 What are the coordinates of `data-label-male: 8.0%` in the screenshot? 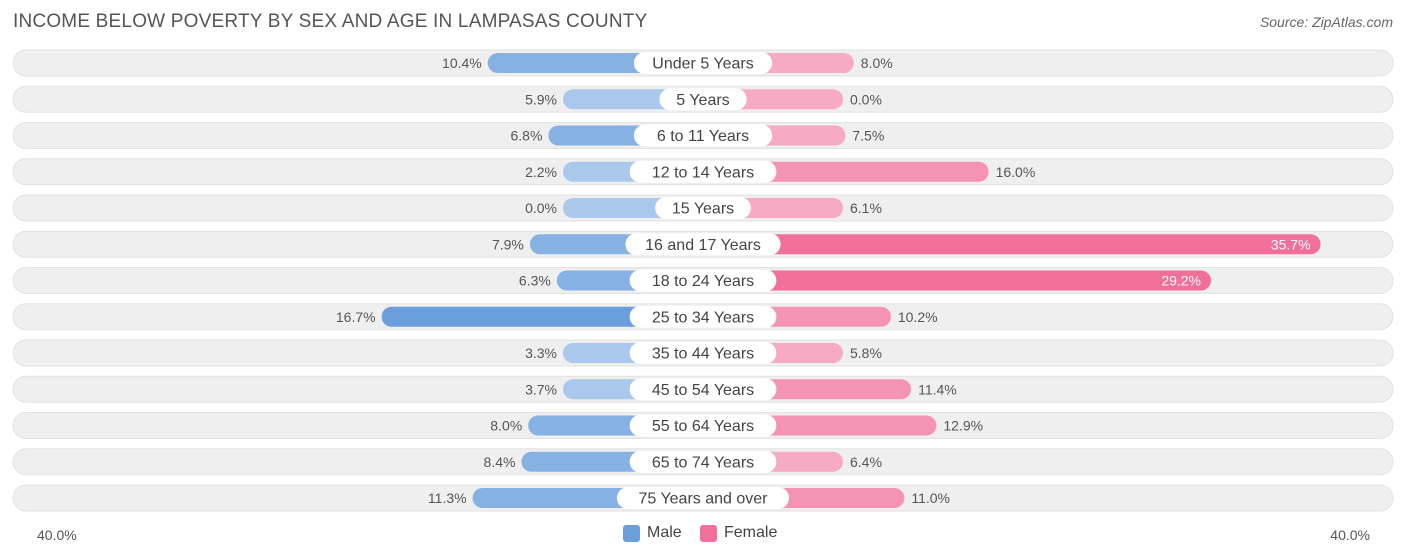 It's located at (506, 426).